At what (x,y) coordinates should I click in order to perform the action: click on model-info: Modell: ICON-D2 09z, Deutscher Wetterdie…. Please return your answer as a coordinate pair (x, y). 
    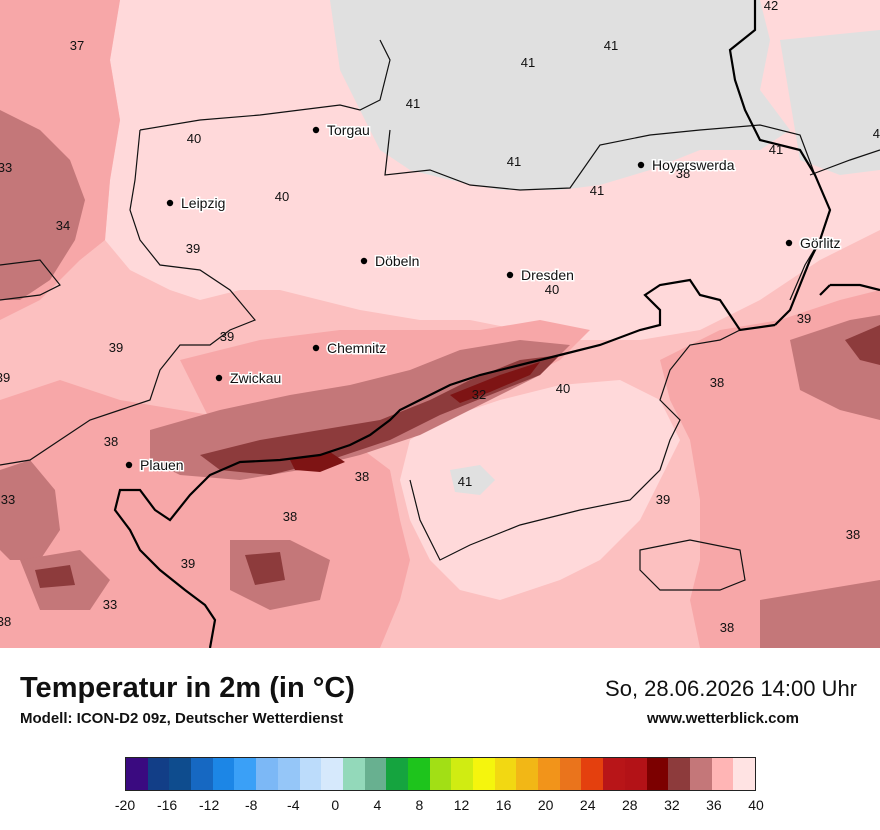
    Looking at the image, I should click on (182, 718).